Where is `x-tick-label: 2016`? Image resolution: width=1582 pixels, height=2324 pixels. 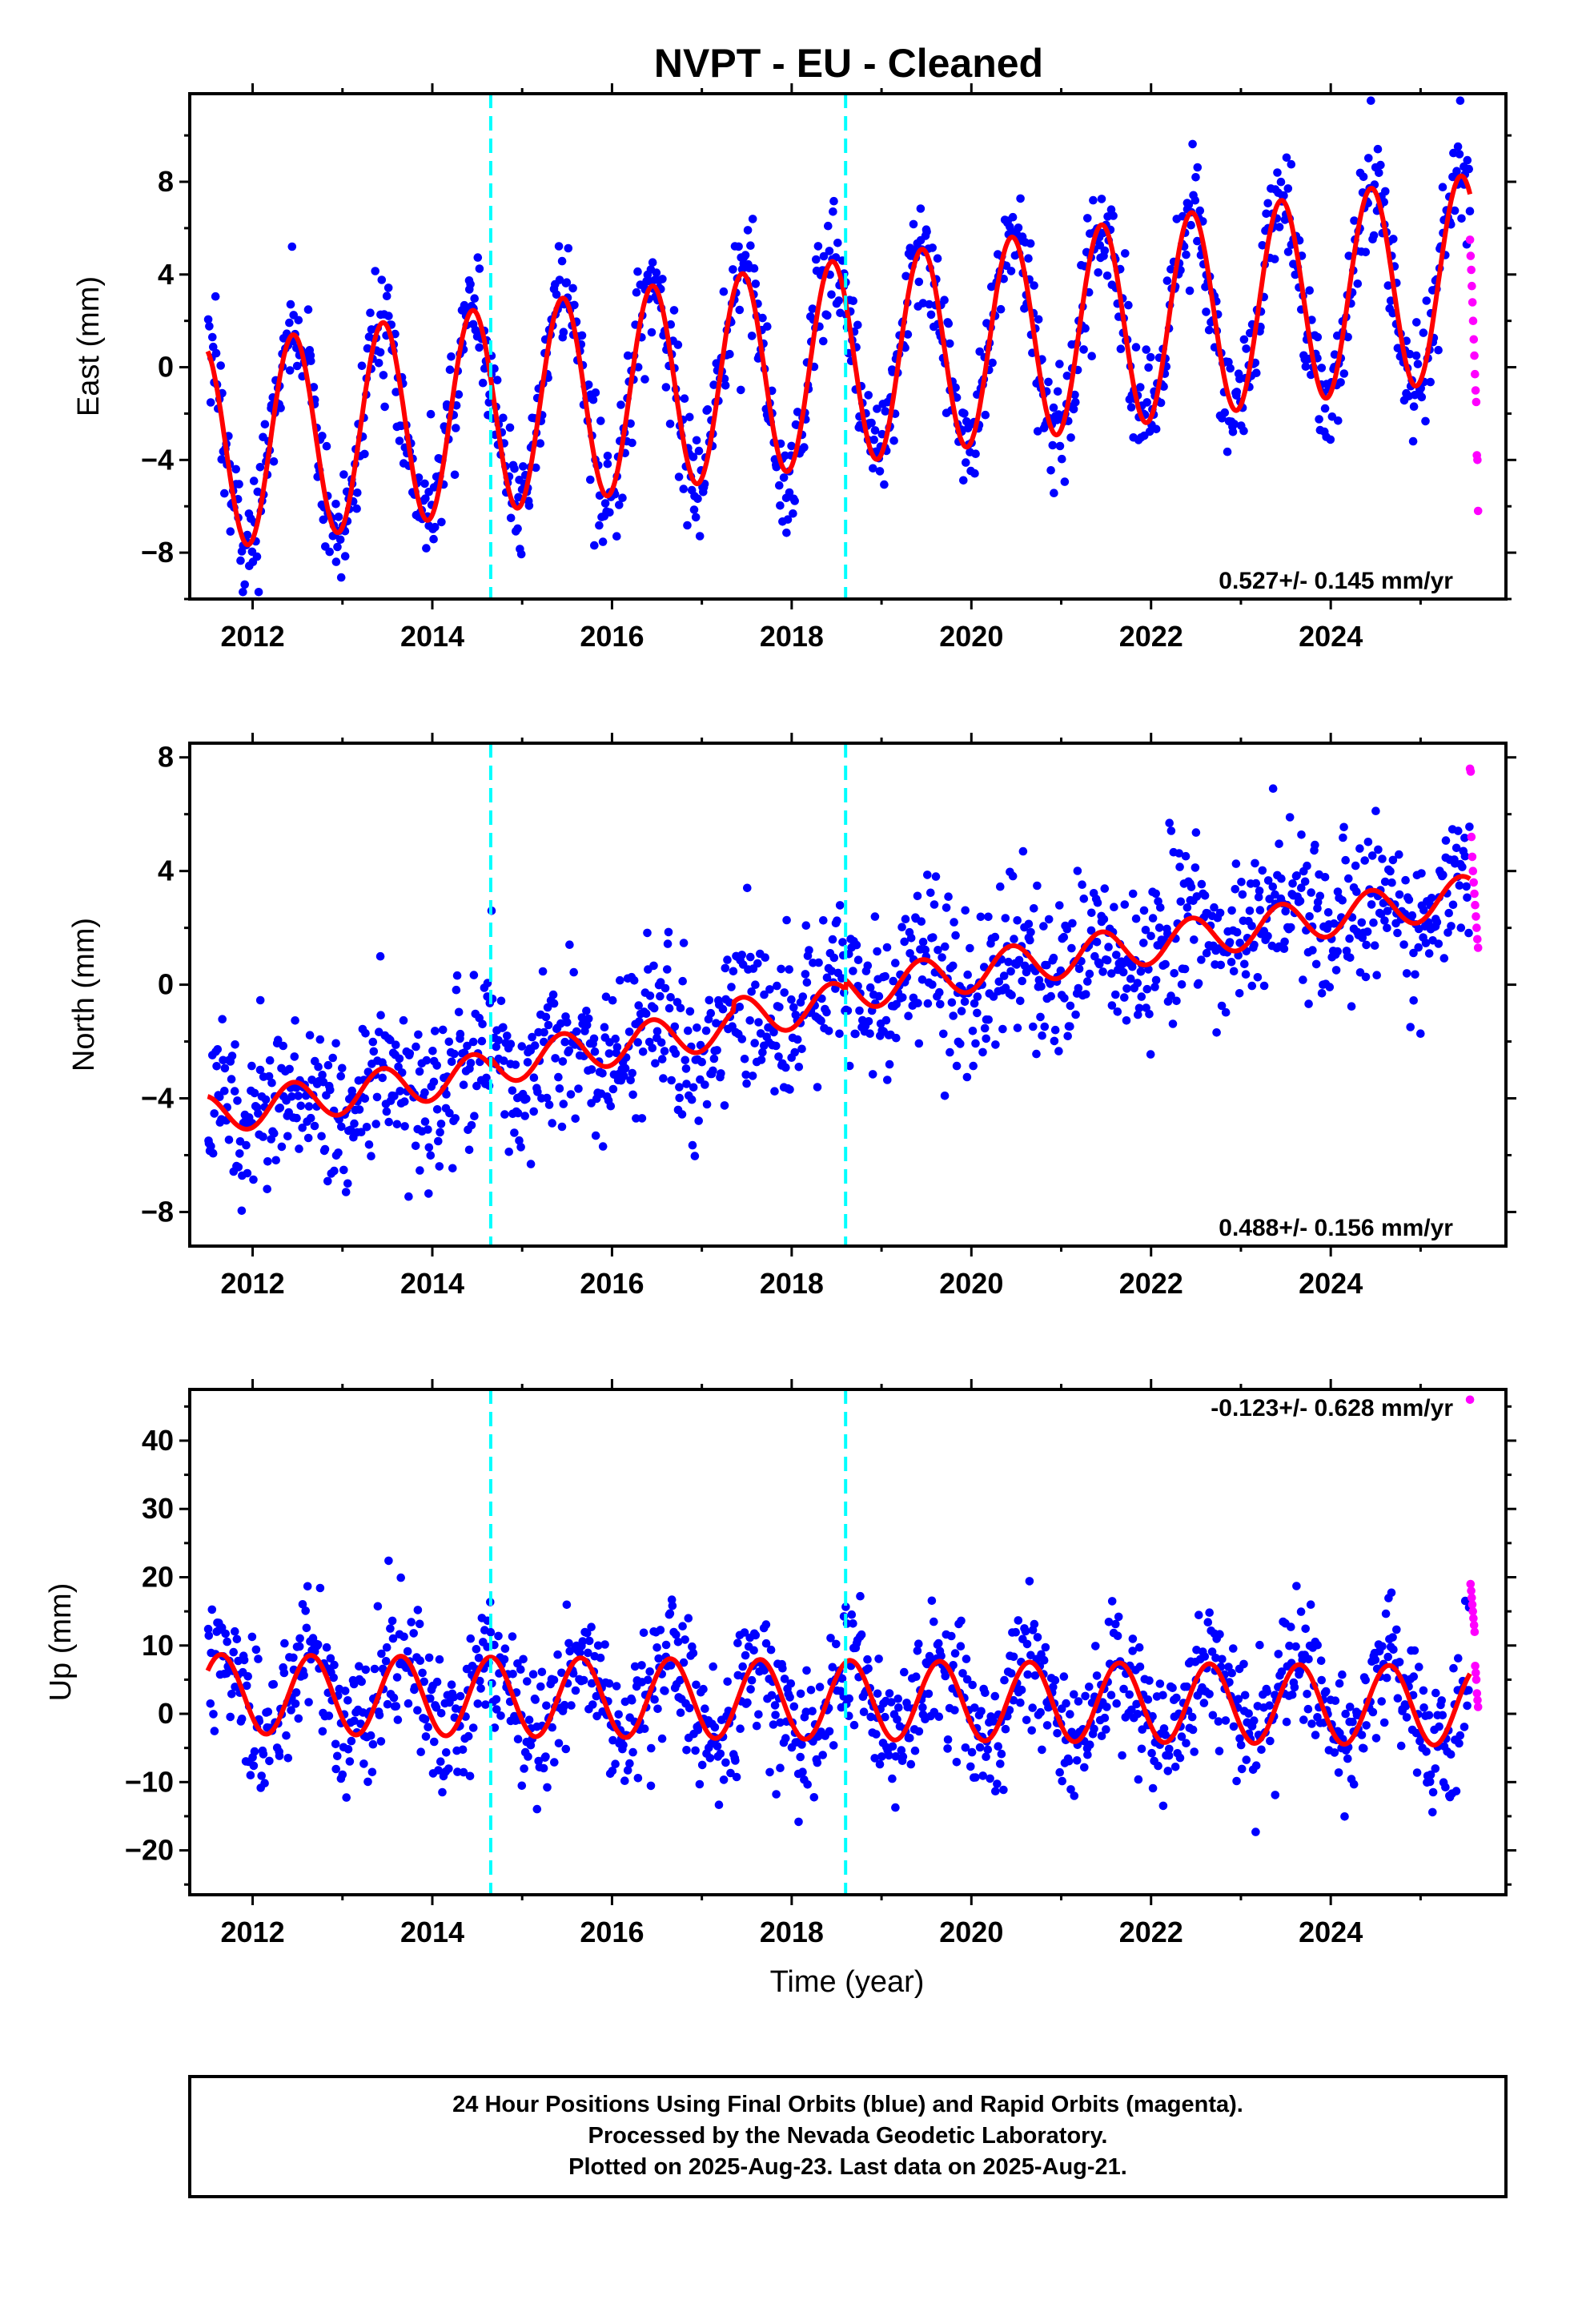
x-tick-label: 2016 is located at coordinates (612, 636).